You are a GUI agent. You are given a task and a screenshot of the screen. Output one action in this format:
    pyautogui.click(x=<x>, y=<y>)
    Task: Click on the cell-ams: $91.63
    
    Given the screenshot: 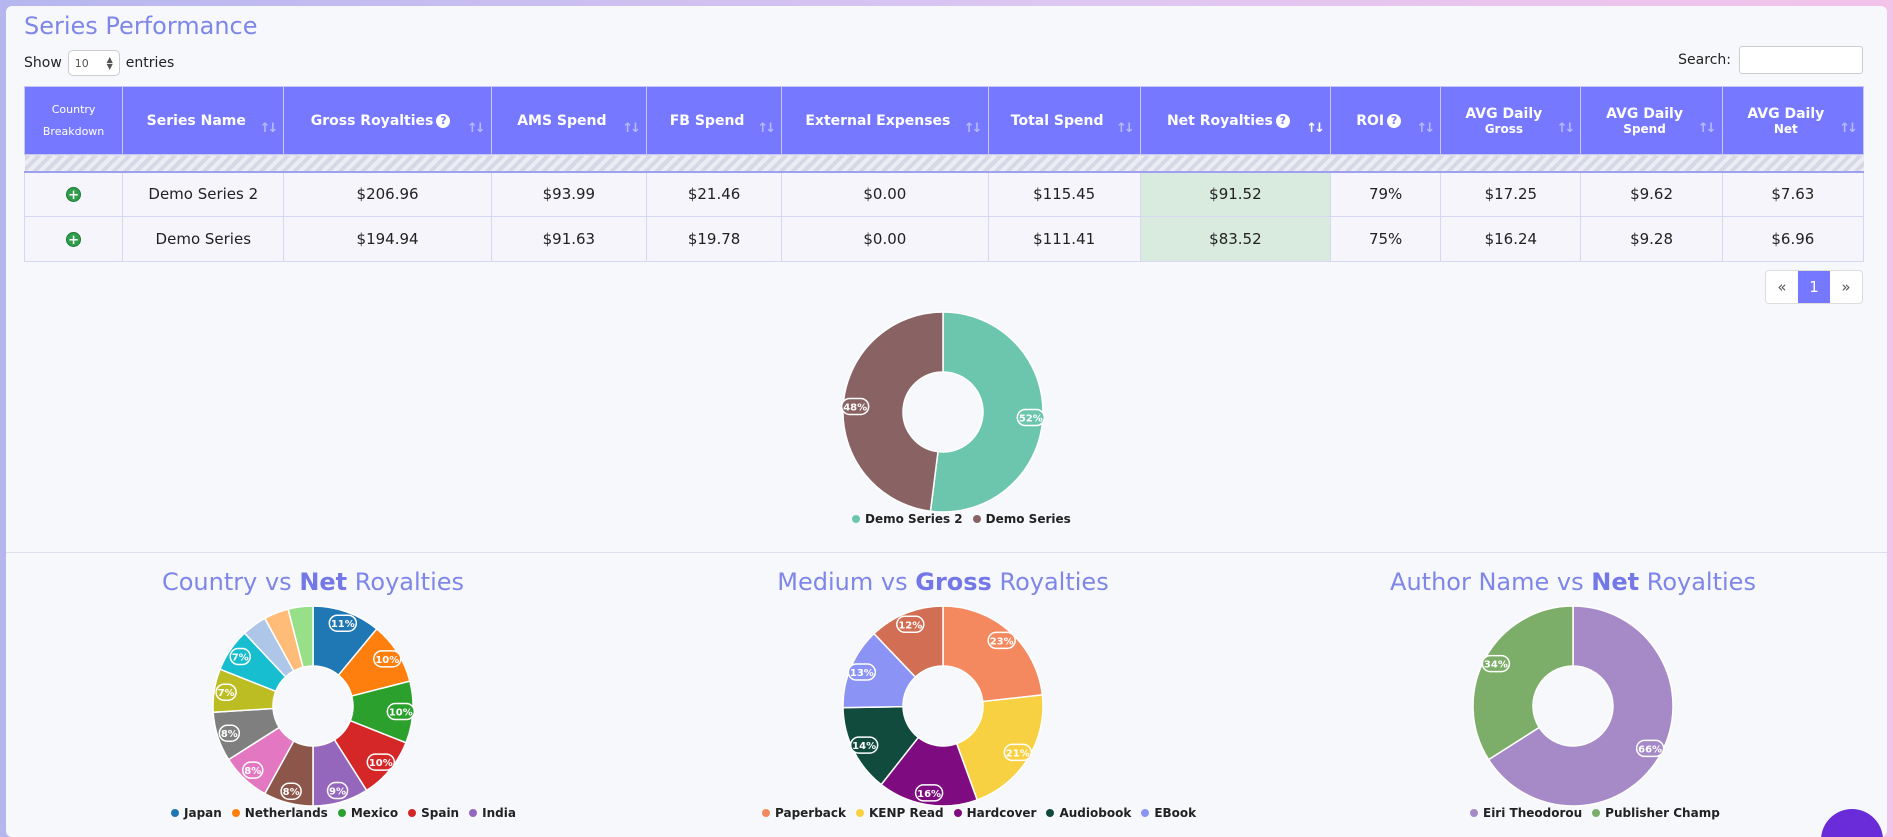 What is the action you would take?
    pyautogui.click(x=568, y=239)
    